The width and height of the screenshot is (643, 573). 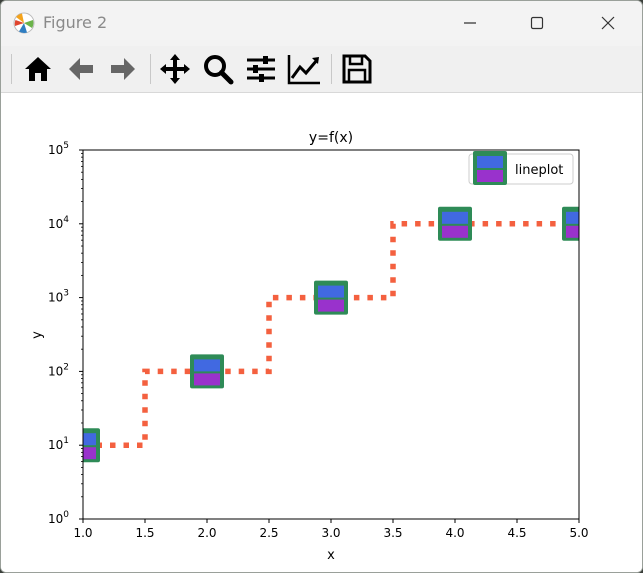 I want to click on y-tick-label: 10⁰, so click(x=58, y=518).